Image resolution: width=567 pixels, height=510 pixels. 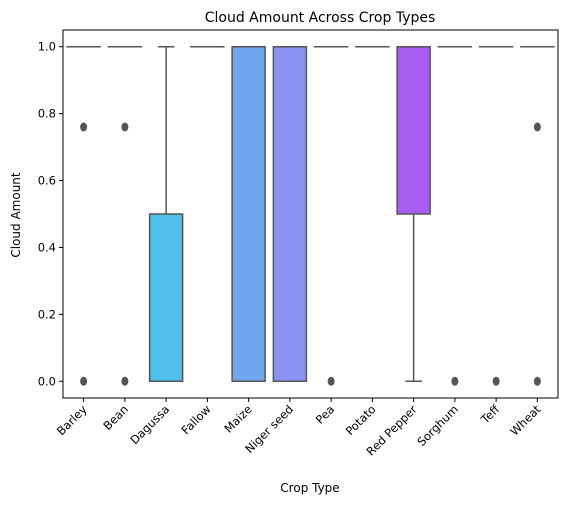 I want to click on y-tick-label: 0.6, so click(x=47, y=181).